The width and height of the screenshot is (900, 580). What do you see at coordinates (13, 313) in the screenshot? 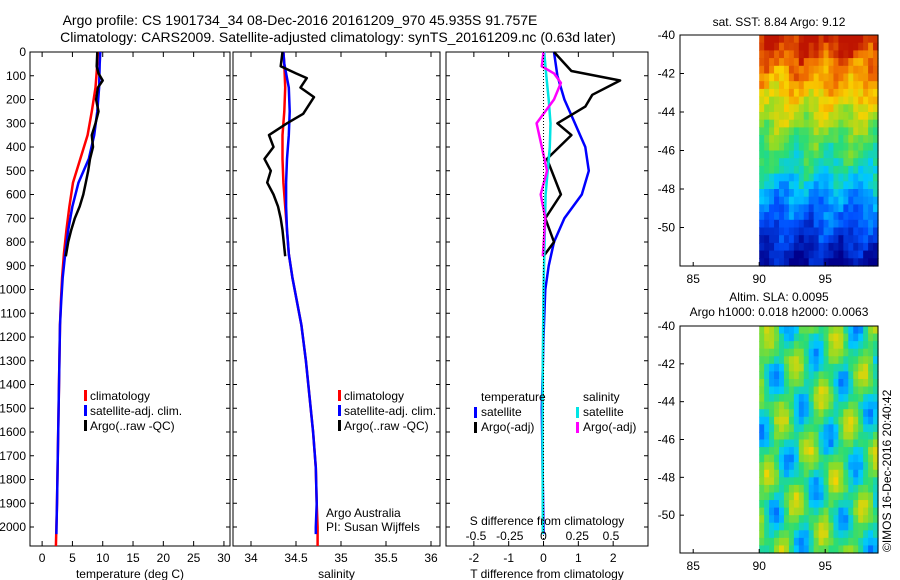
I see `depth-tick-label: 1100` at bounding box center [13, 313].